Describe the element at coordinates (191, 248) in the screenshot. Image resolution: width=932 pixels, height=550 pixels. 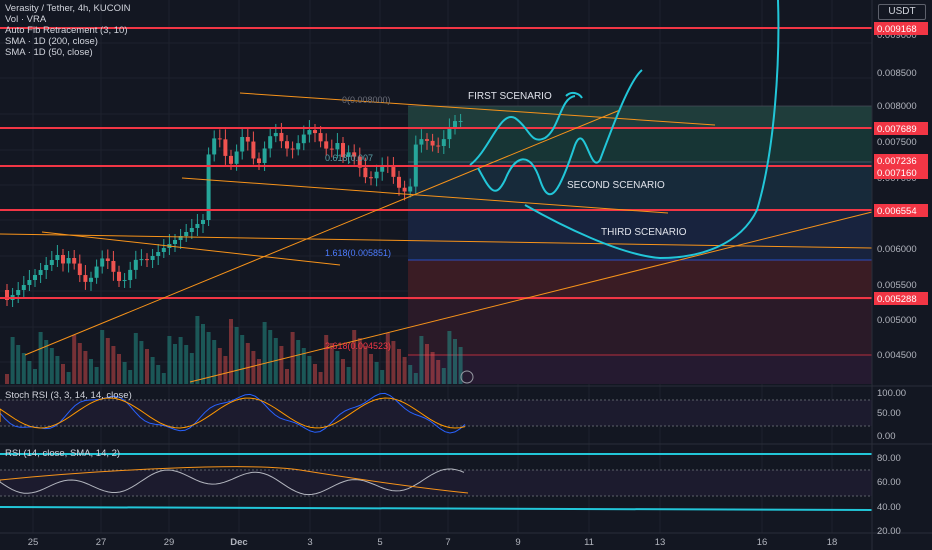
I see `trend-line` at that location.